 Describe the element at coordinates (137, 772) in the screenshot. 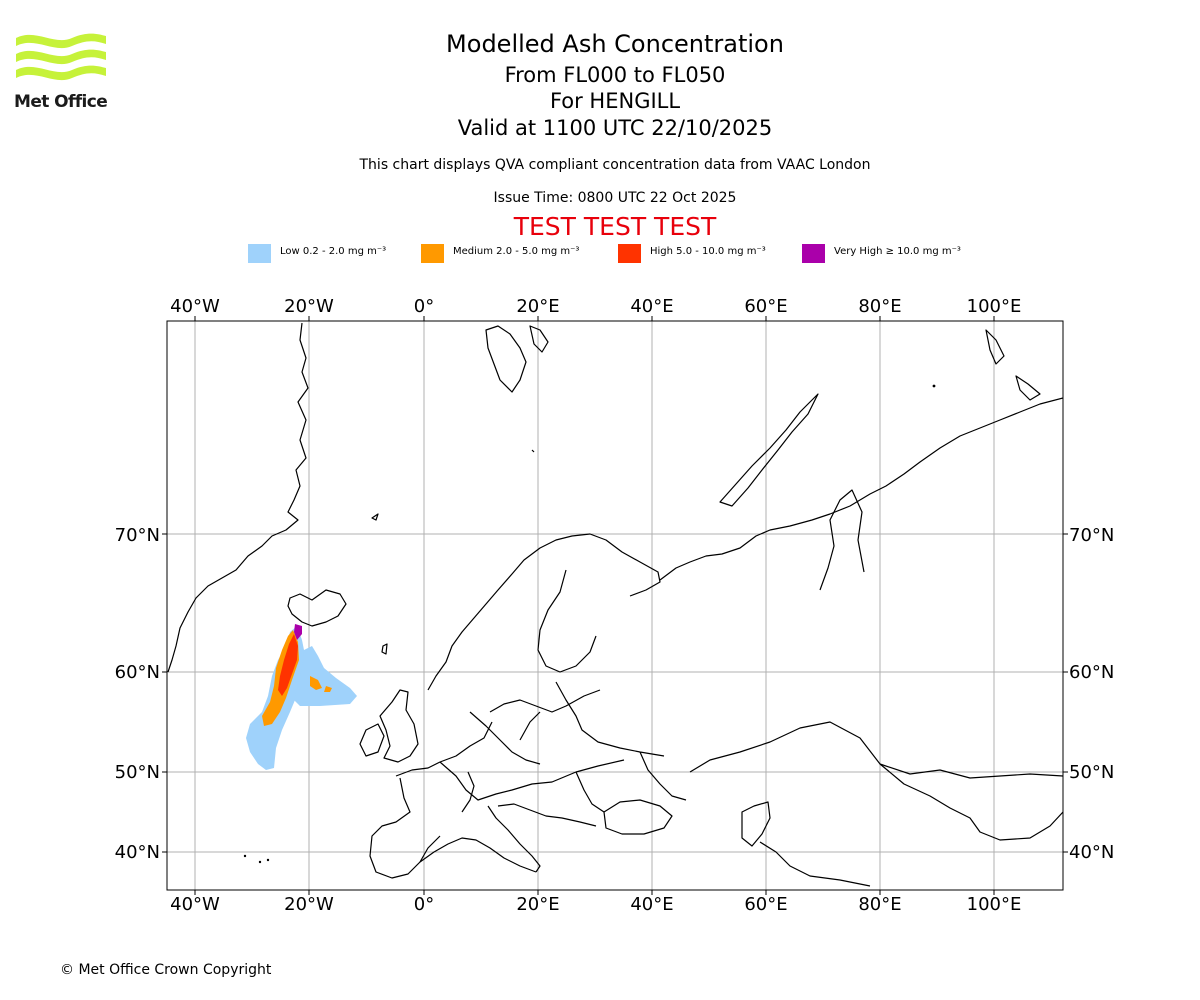

I see `lat-label-left-50n: 50°N` at that location.